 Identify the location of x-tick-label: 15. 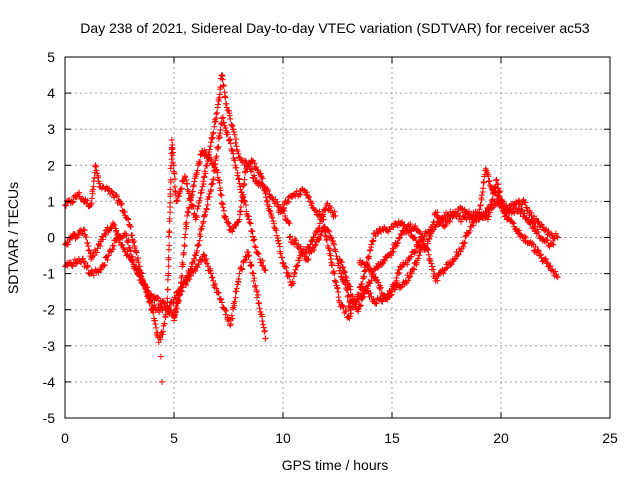
(392, 438).